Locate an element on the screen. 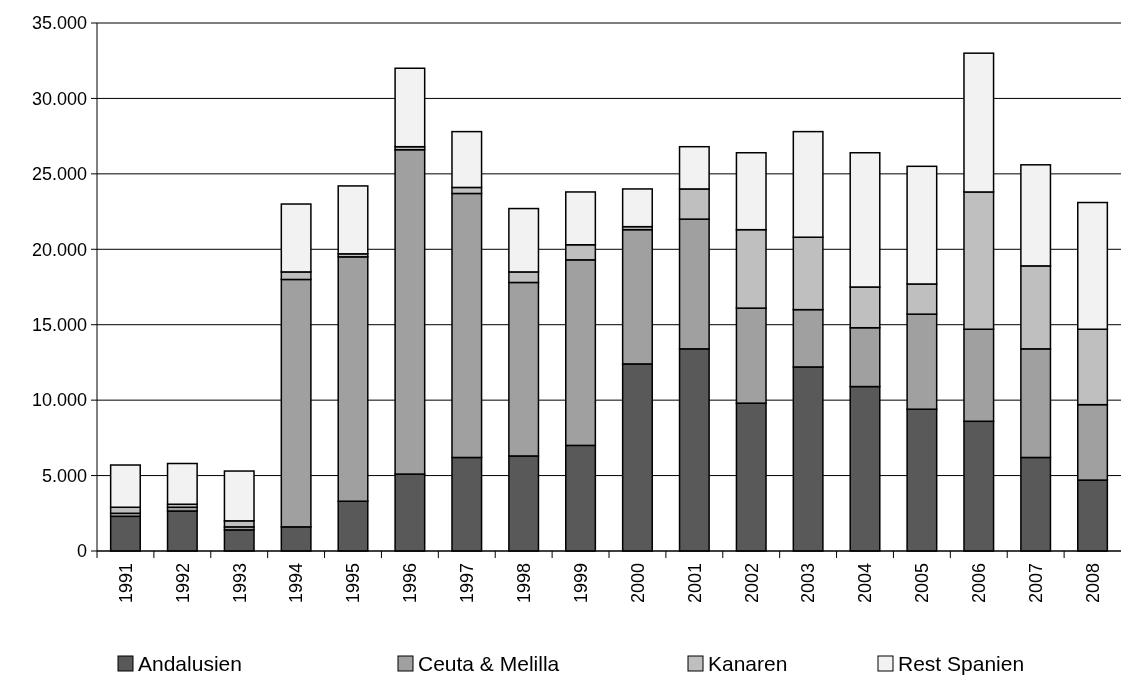 The height and width of the screenshot is (688, 1123). y-tick-label: 0 is located at coordinates (81, 551).